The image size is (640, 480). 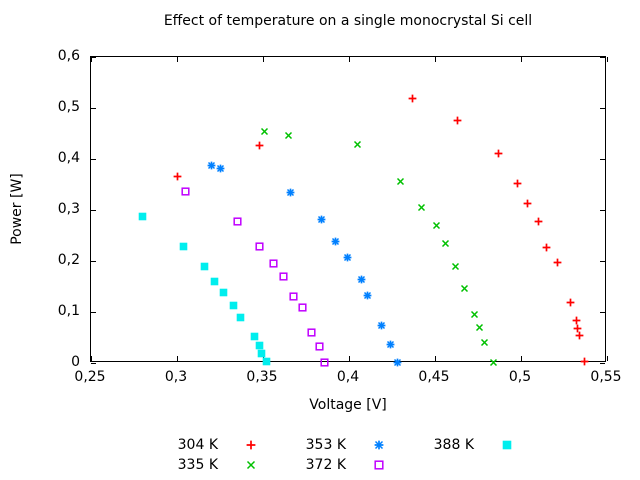 I want to click on legend-label: 372 K, so click(x=325, y=464).